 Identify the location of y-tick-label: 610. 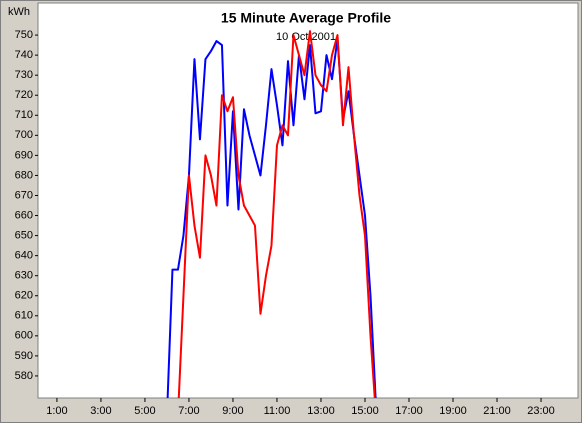
(24, 316).